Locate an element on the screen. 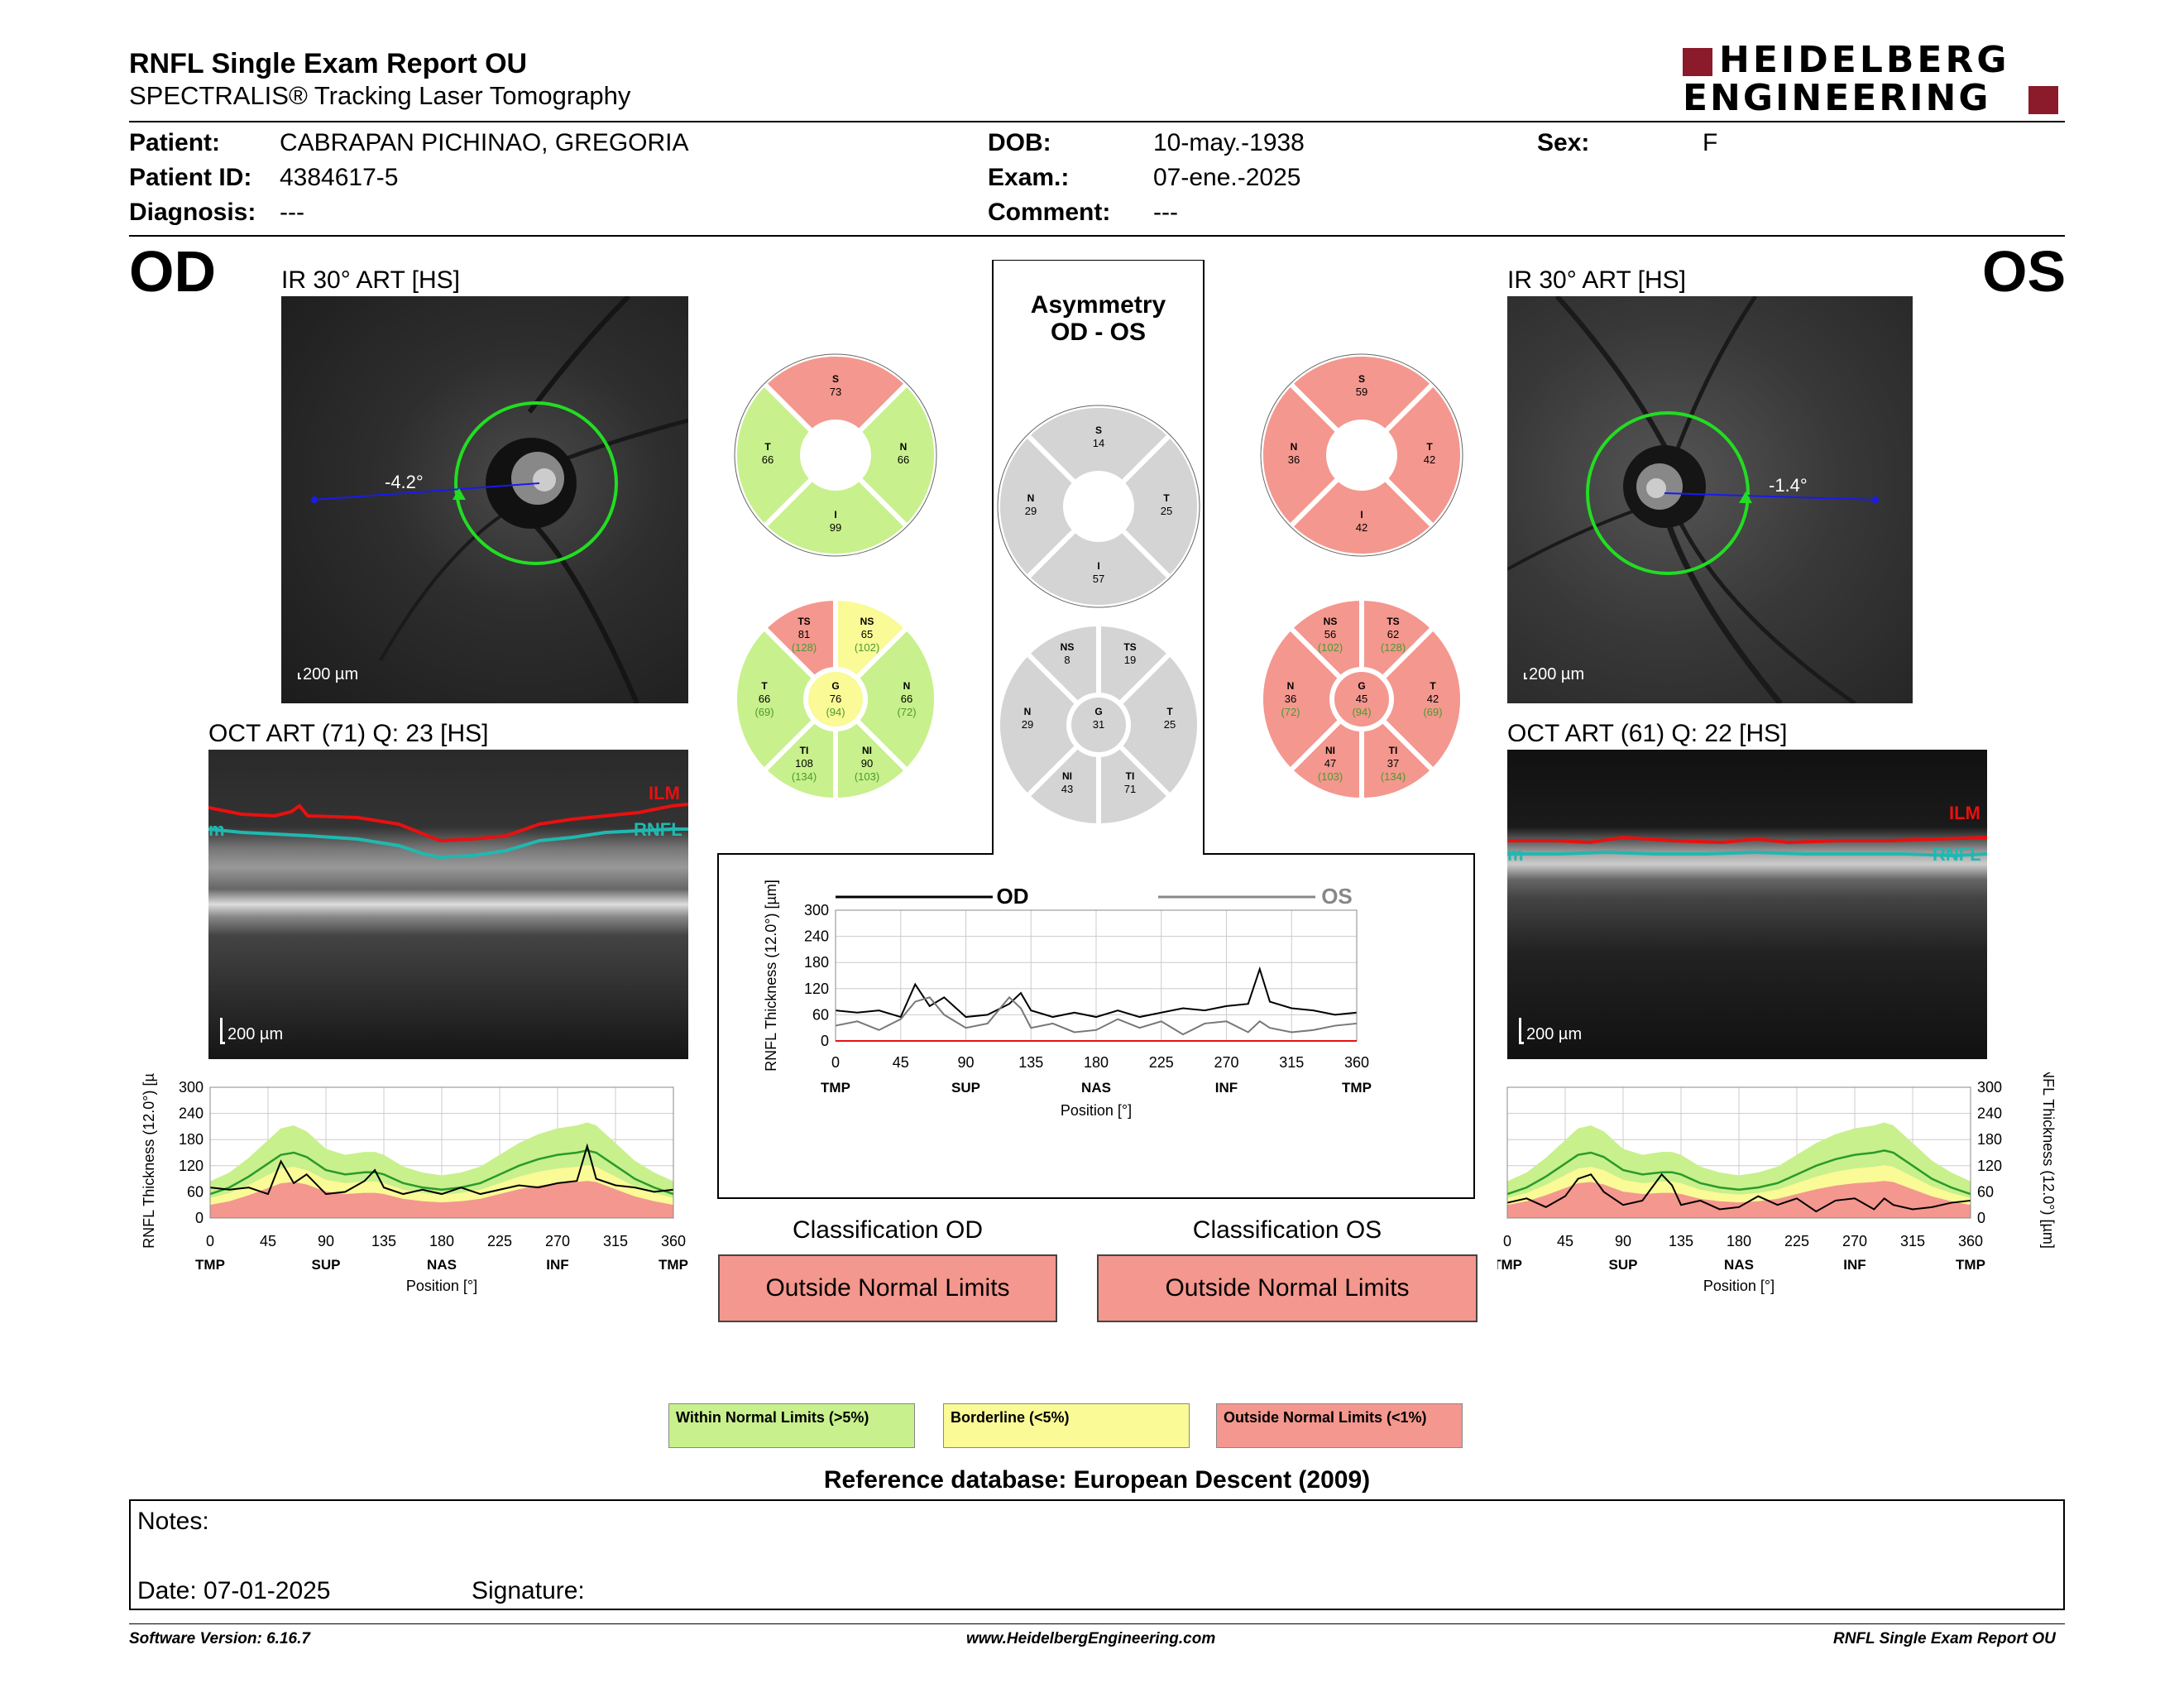 The width and height of the screenshot is (2184, 1688). asymmetry-sector-circle-sector-t is located at coordinates (1159, 725).